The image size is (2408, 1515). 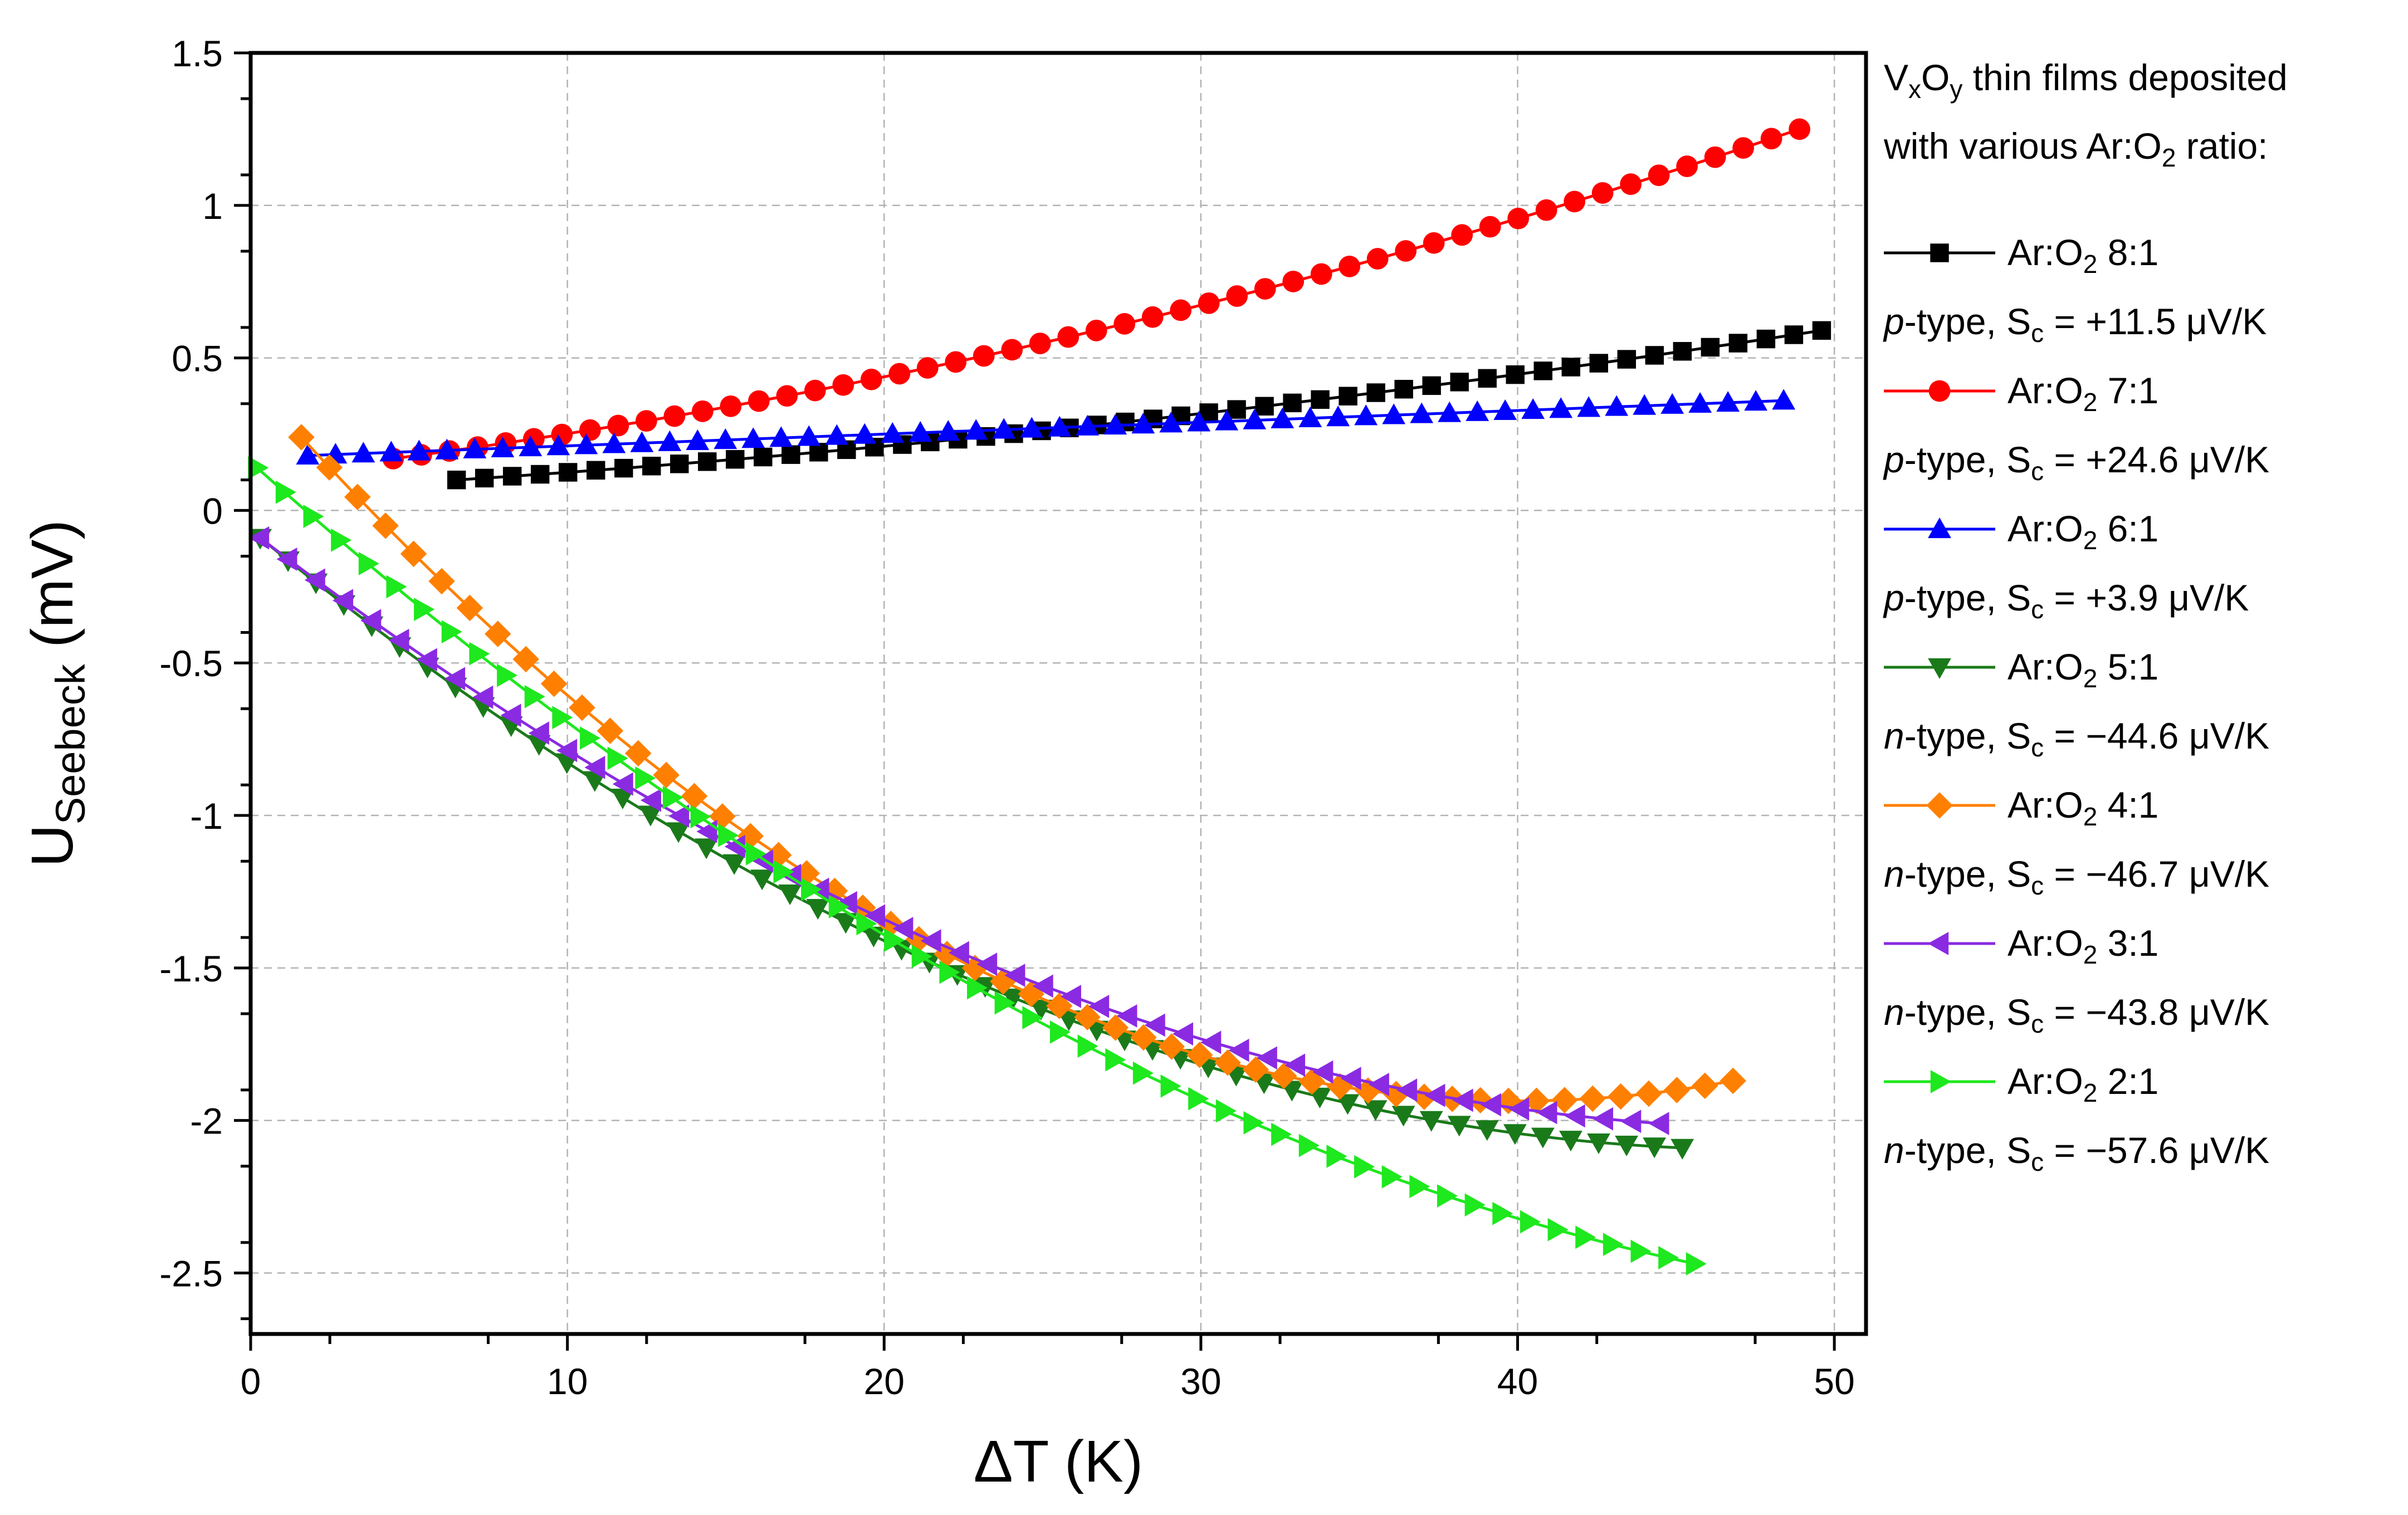 I want to click on legend-note: p-type, Sc = +3.9 μV/K, so click(x=2066, y=600).